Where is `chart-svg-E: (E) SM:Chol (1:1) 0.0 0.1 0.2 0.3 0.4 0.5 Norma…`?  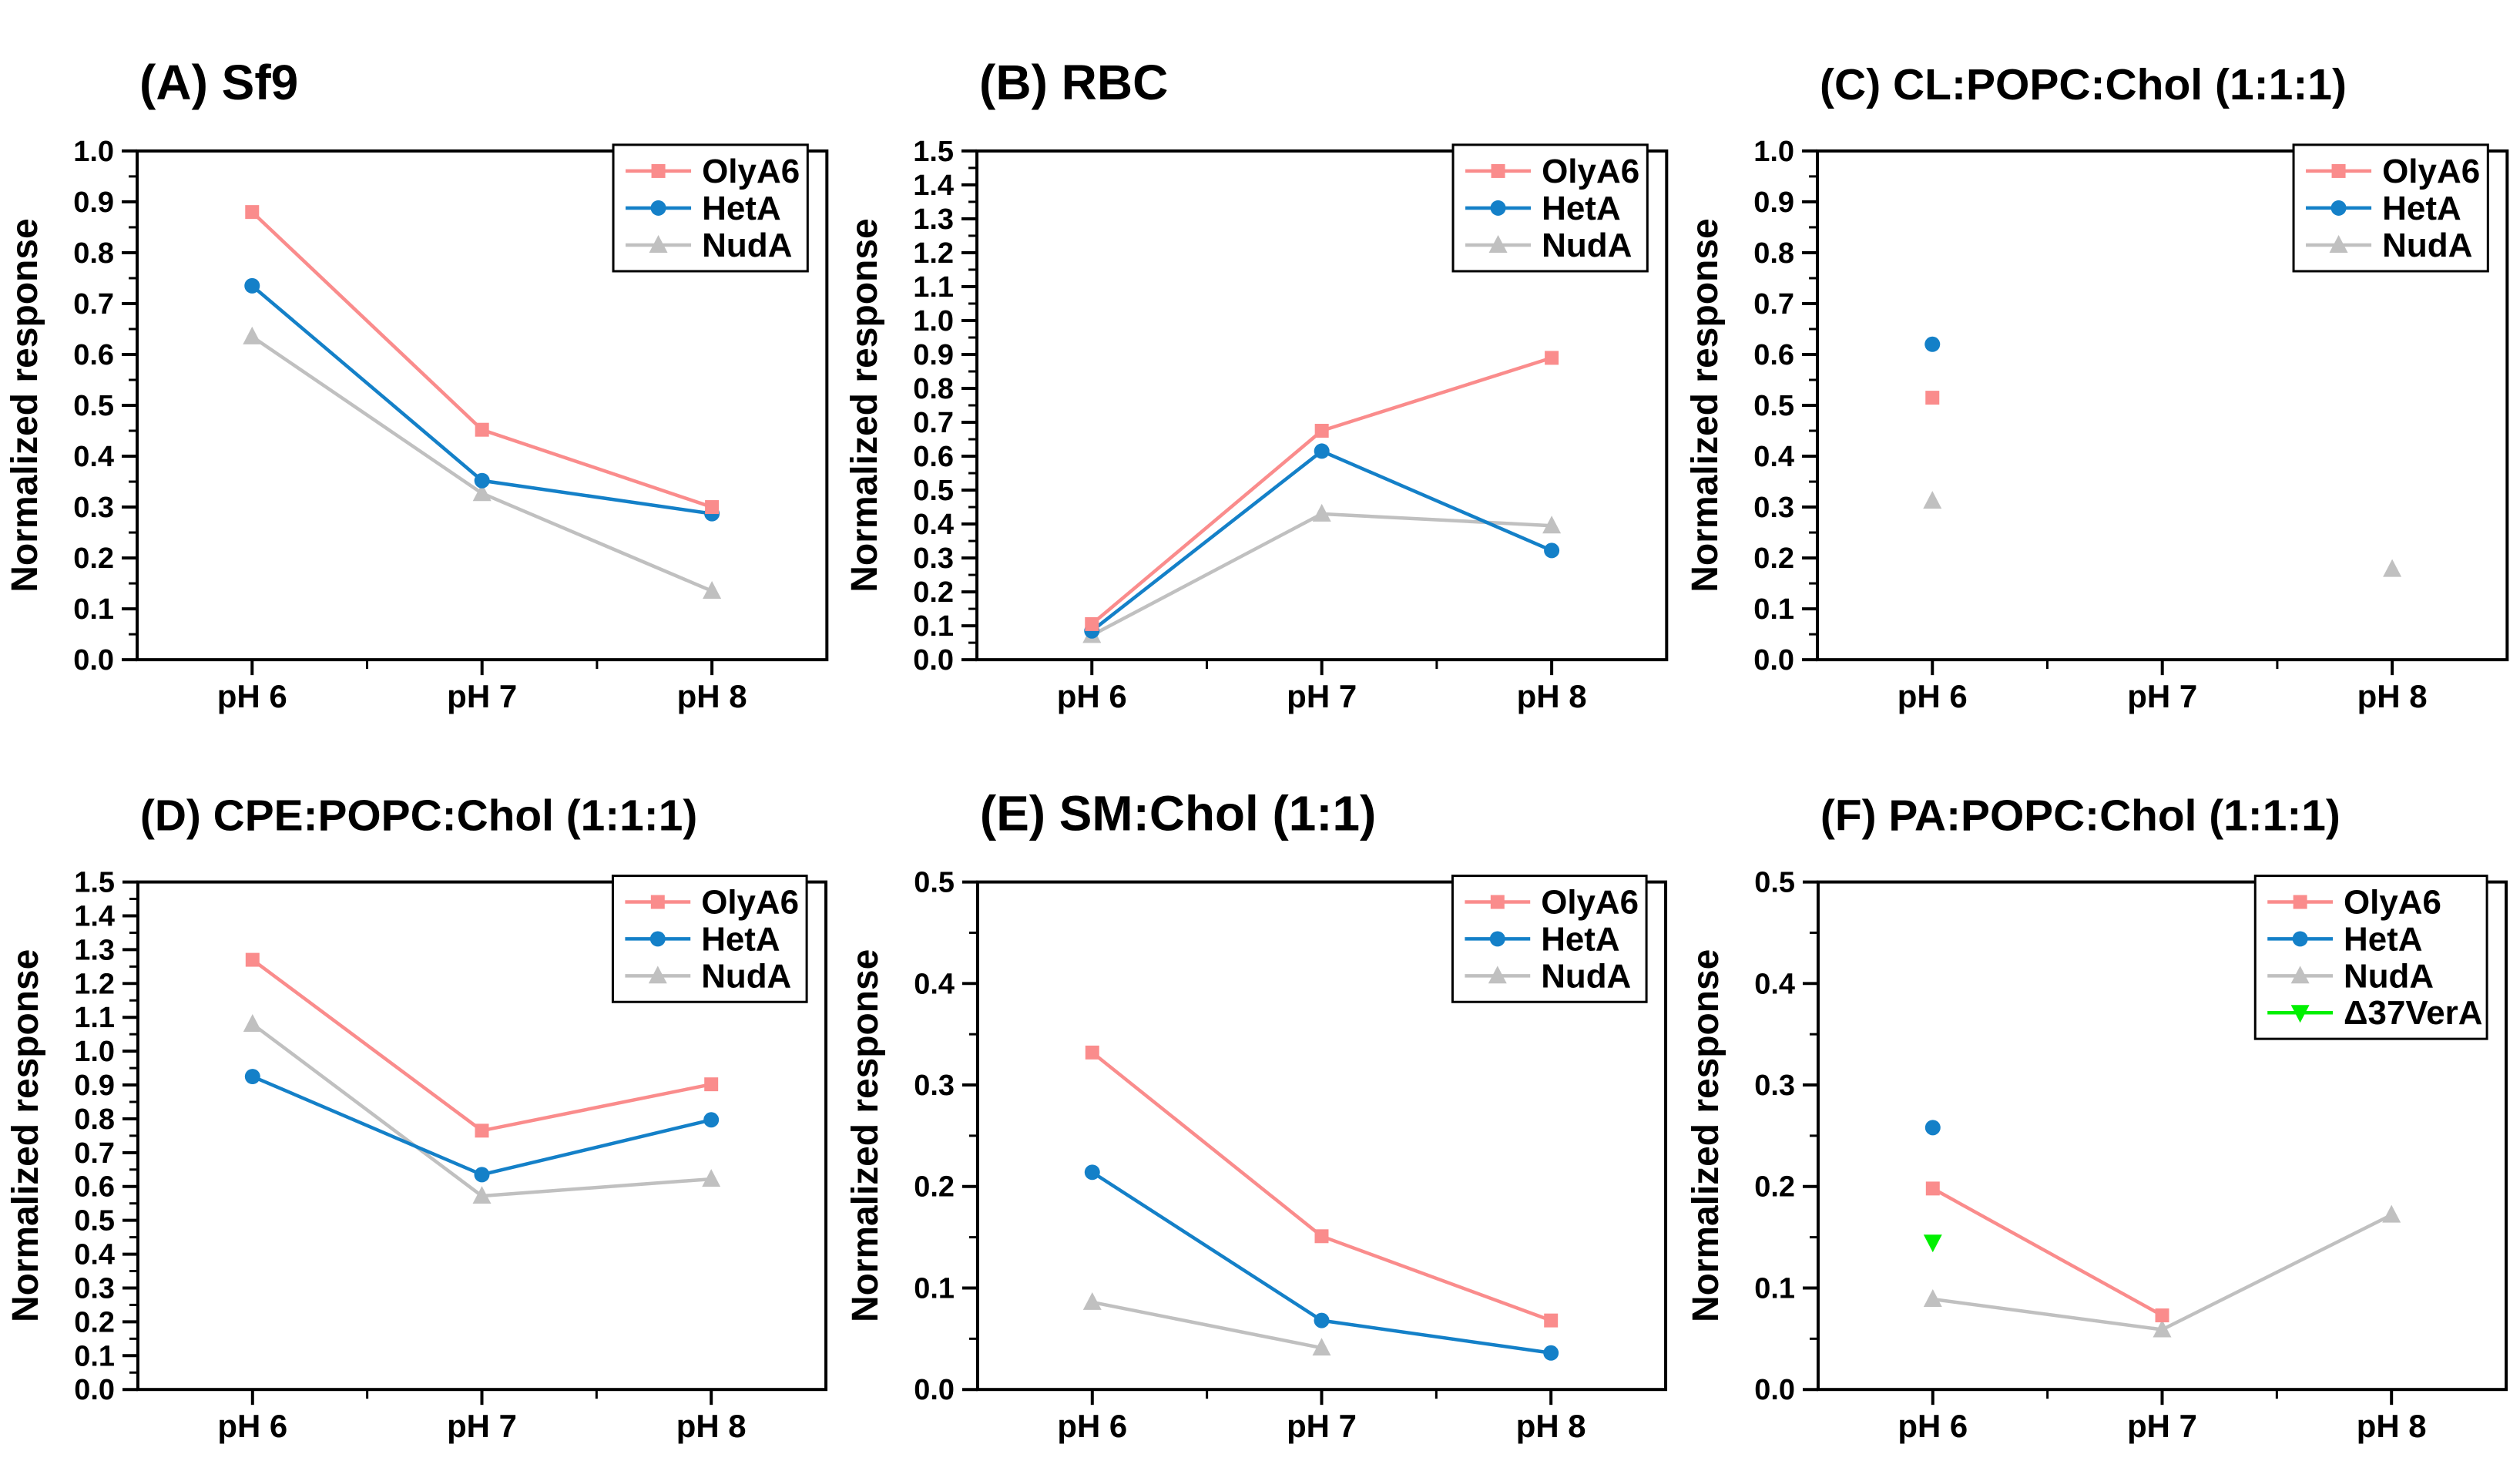
chart-svg-E: (E) SM:Chol (1:1) 0.0 0.1 0.2 0.3 0.4 0.5 Norma… is located at coordinates (1257, 1115).